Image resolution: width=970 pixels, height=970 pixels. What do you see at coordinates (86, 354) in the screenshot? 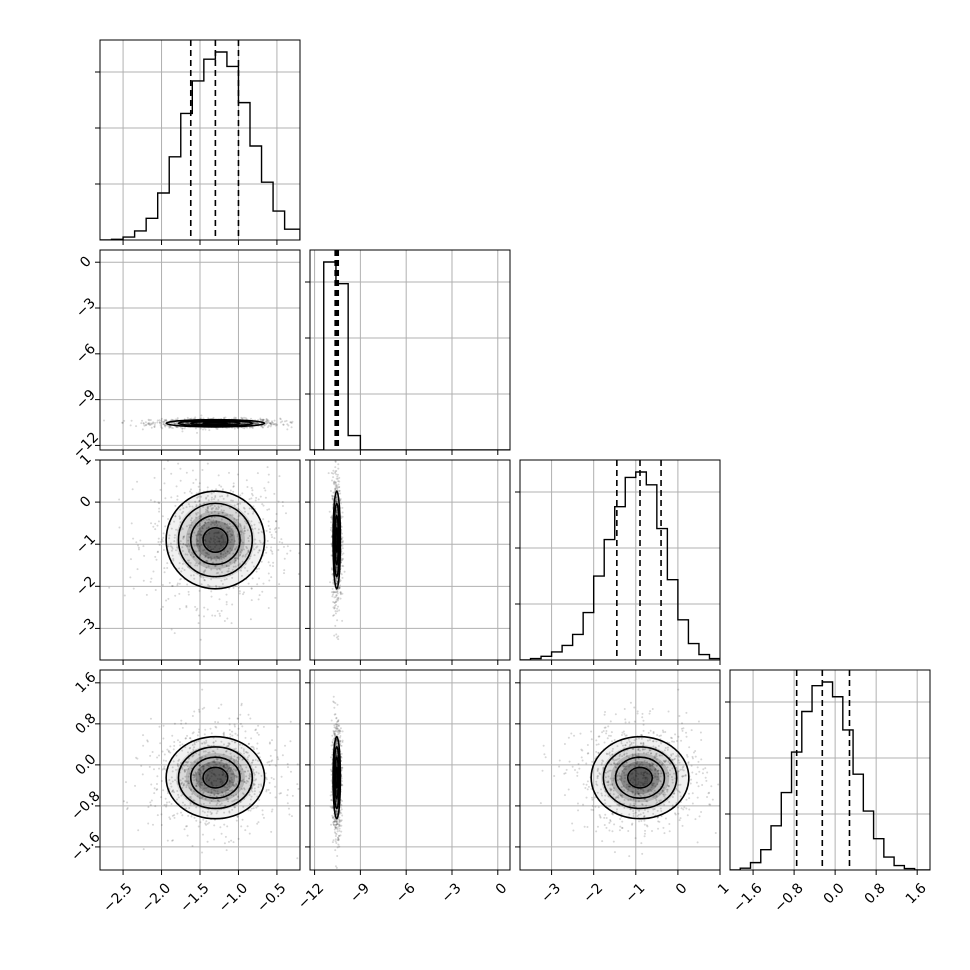
I see `y-tick-label: −6` at bounding box center [86, 354].